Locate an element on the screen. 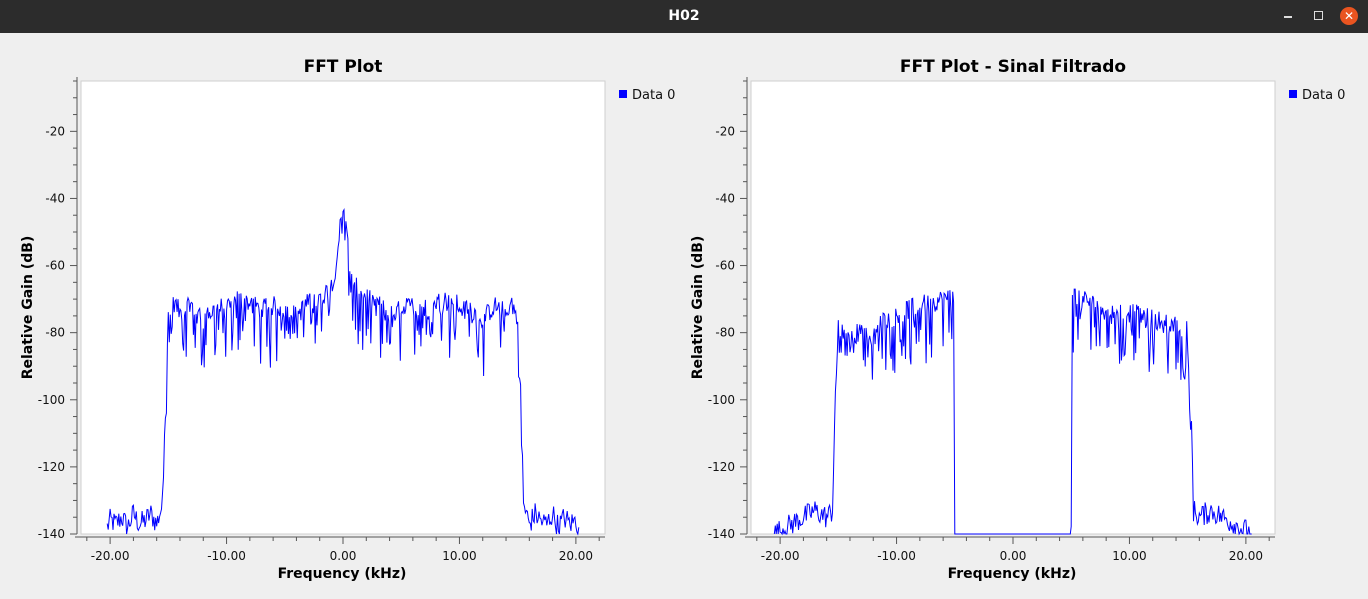  c1-legend-swatch is located at coordinates (1293, 94).